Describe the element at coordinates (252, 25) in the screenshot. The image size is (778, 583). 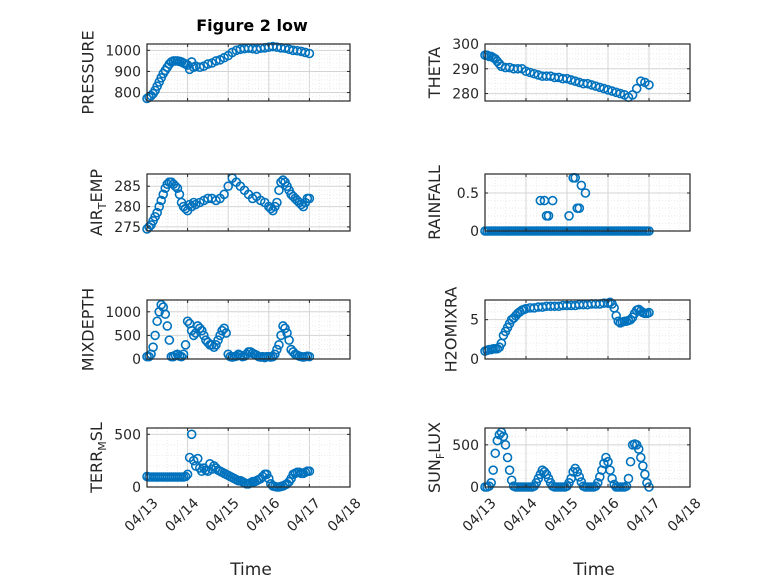
I see `figure-title: Figure 2 low` at that location.